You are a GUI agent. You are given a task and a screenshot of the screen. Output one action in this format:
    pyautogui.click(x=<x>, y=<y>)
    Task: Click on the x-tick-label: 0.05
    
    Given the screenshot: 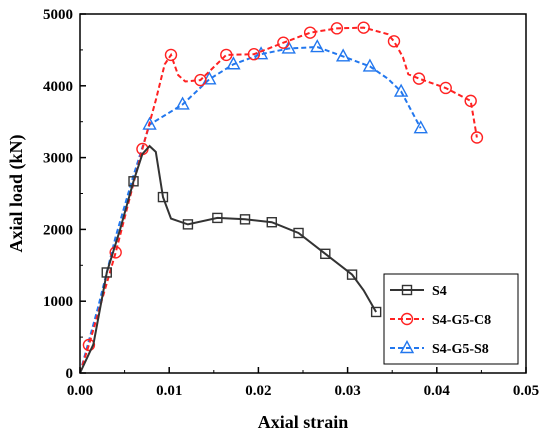 What is the action you would take?
    pyautogui.click(x=526, y=391)
    